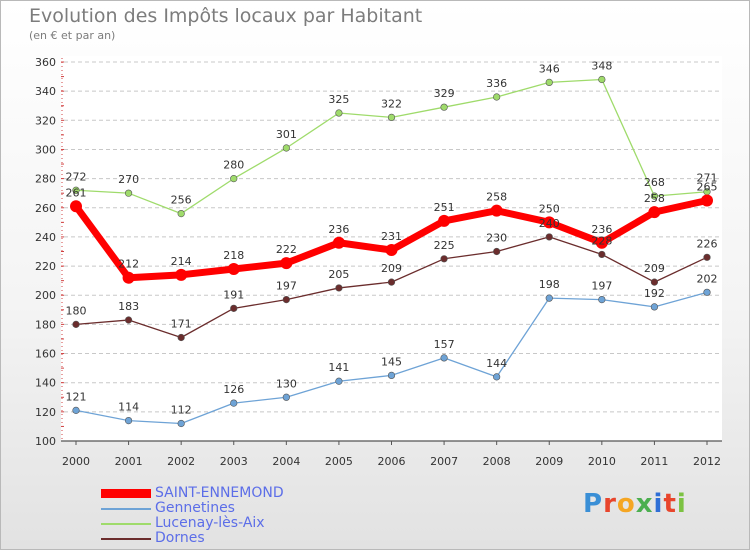 The image size is (750, 550). What do you see at coordinates (391, 236) in the screenshot?
I see `data-label: 231` at bounding box center [391, 236].